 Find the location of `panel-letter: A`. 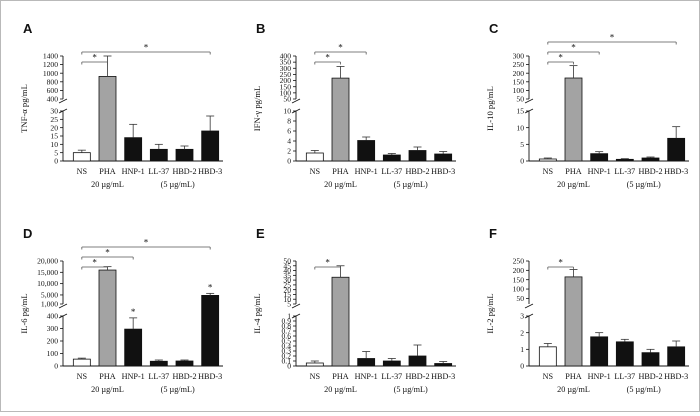

panel-letter: A is located at coordinates (28, 28).